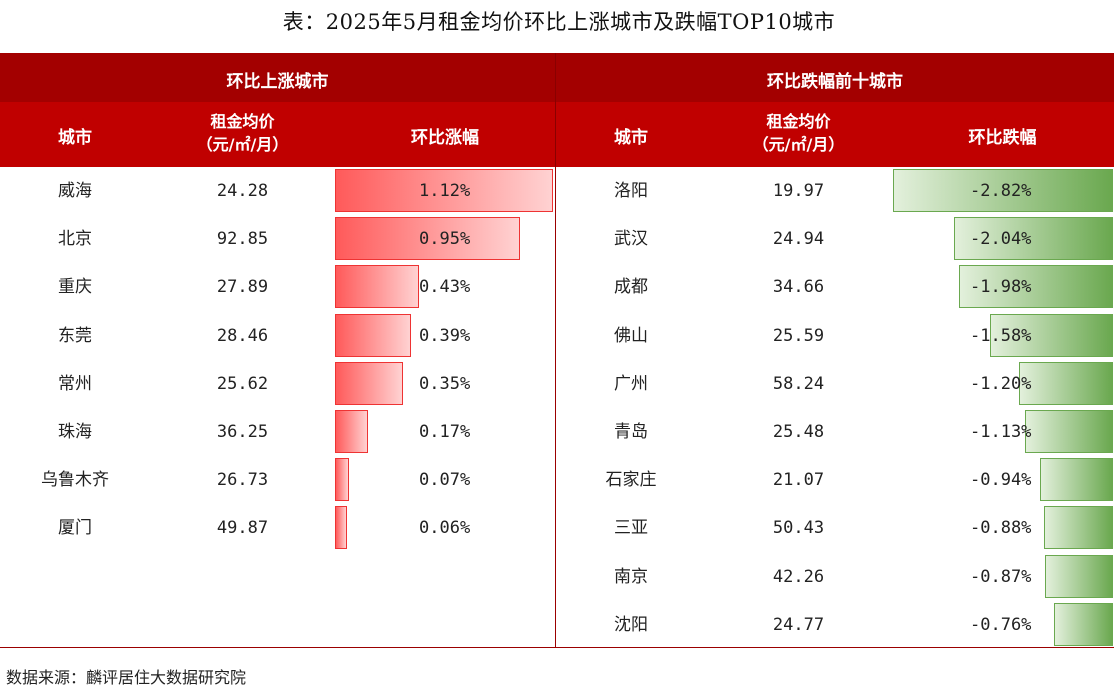  What do you see at coordinates (631, 624) in the screenshot?
I see `city-name: 沈阳` at bounding box center [631, 624].